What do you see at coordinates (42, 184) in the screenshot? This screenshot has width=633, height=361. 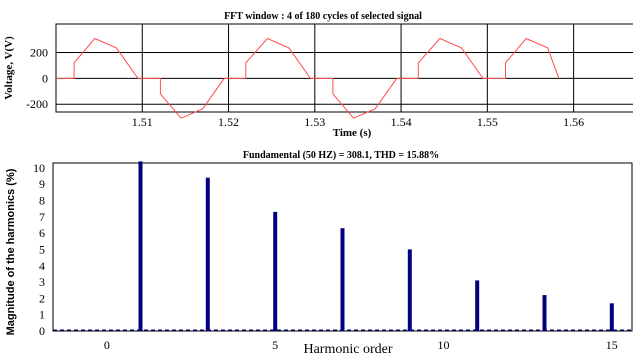 I see `bottom-y-tick-label-9: 9` at bounding box center [42, 184].